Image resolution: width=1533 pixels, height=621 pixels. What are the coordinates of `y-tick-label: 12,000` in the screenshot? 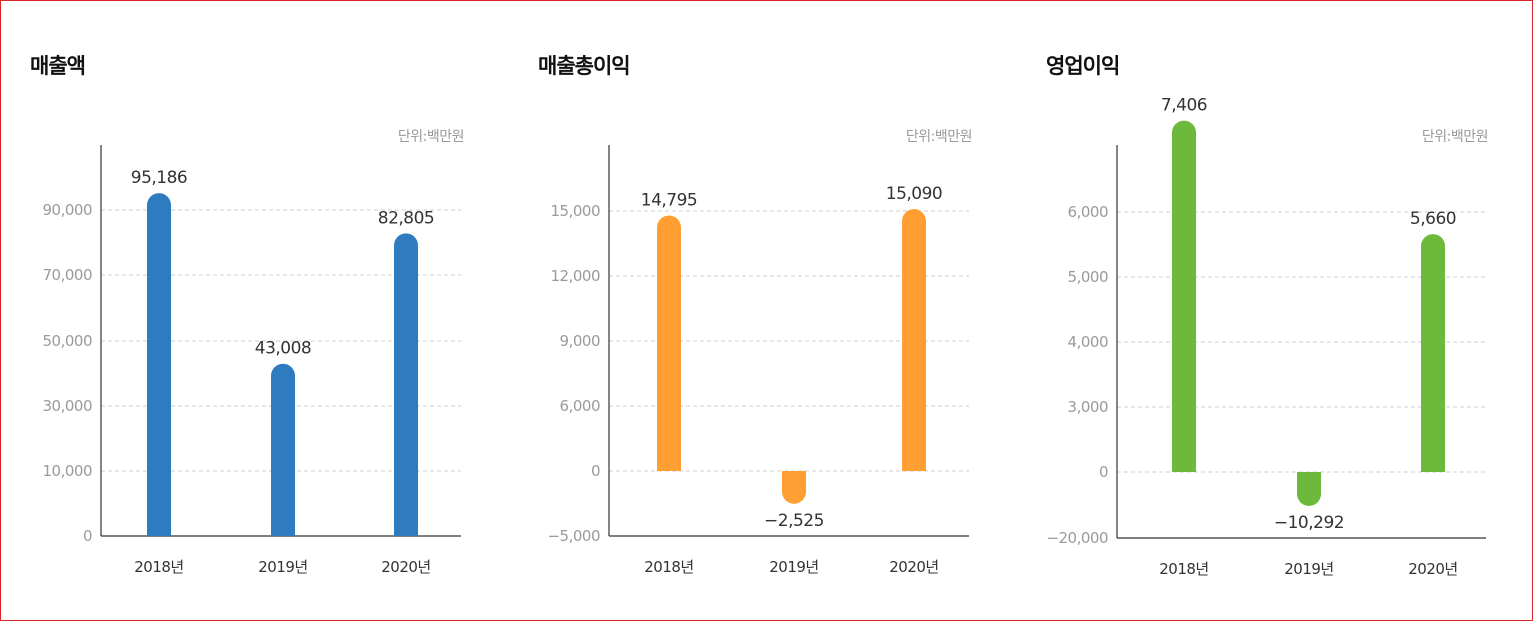 It's located at (576, 276).